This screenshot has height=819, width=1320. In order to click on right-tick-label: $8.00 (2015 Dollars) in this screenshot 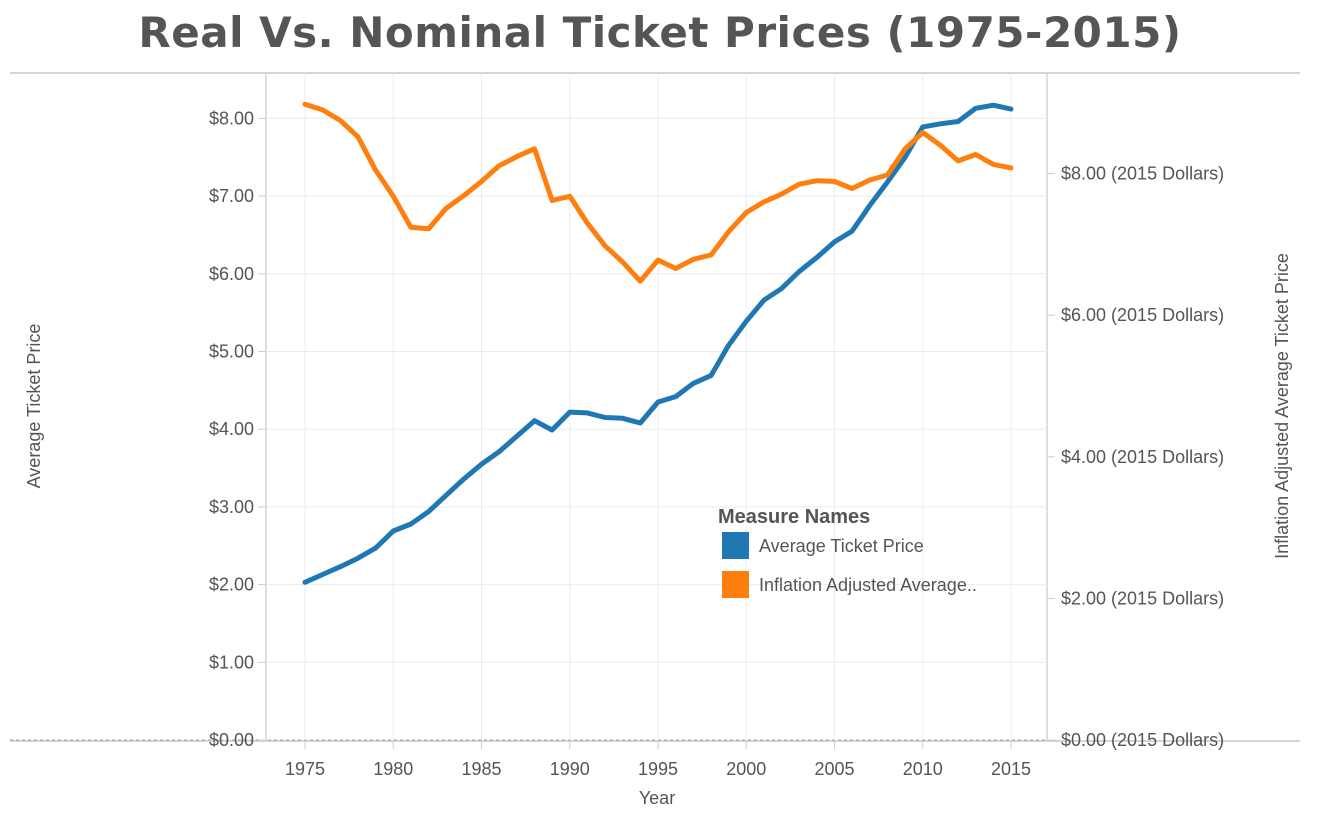, I will do `click(1142, 174)`.